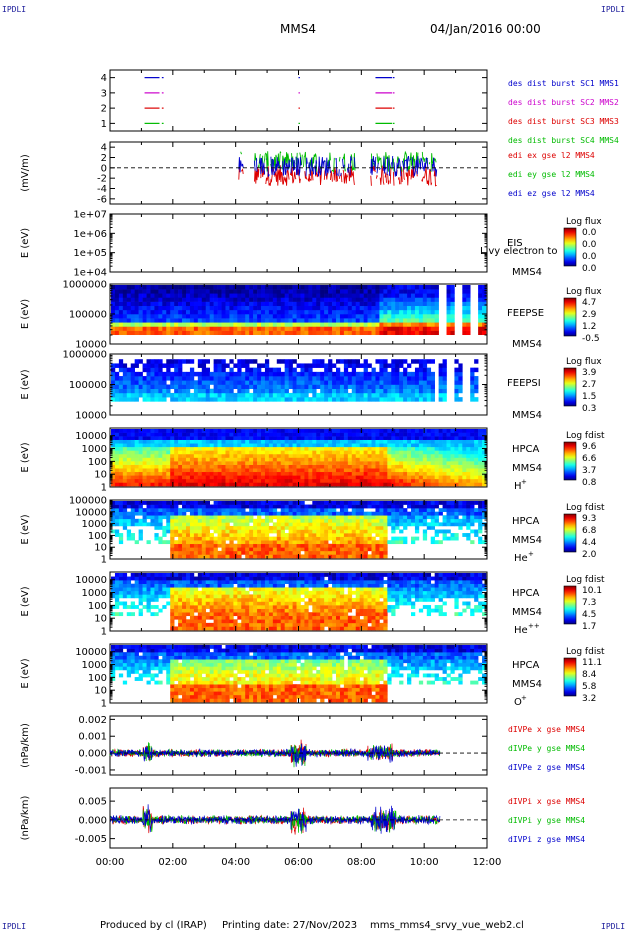 Image resolution: width=630 pixels, height=934 pixels. What do you see at coordinates (589, 397) in the screenshot?
I see `colorbar-tick-label: 1.5` at bounding box center [589, 397].